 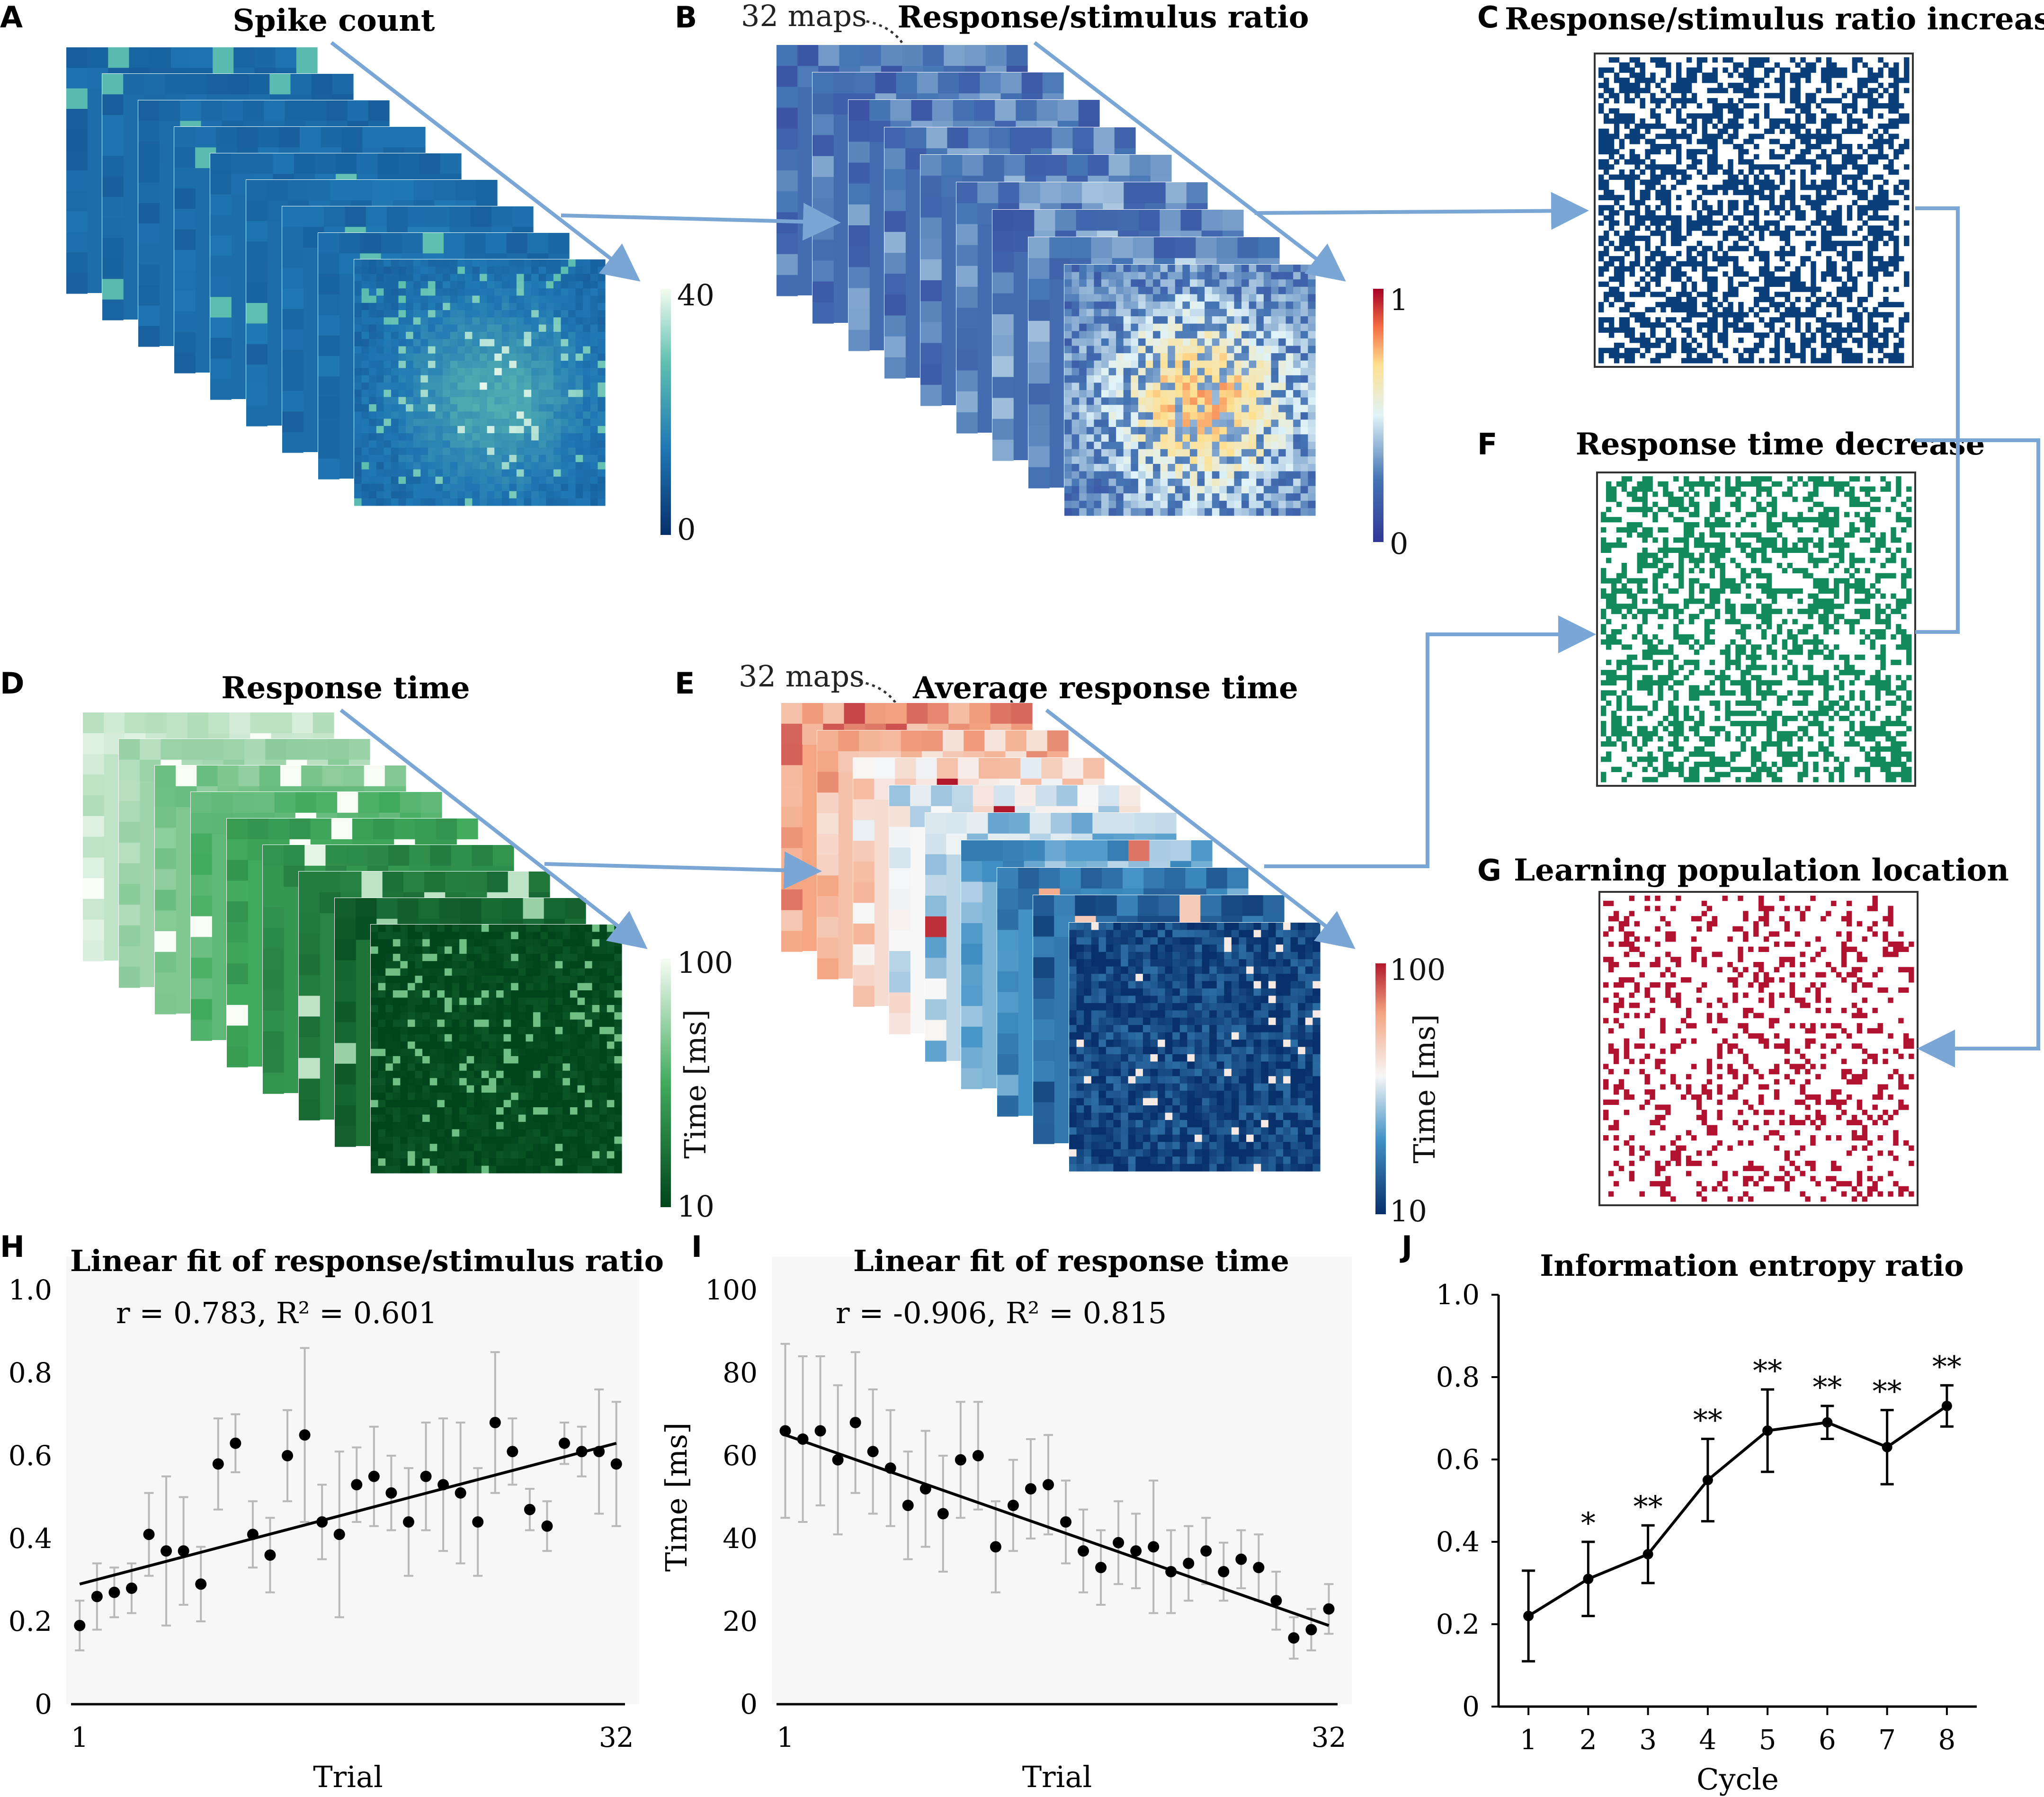 I want to click on arrow-c-to-f-to-g, so click(x=1978, y=627).